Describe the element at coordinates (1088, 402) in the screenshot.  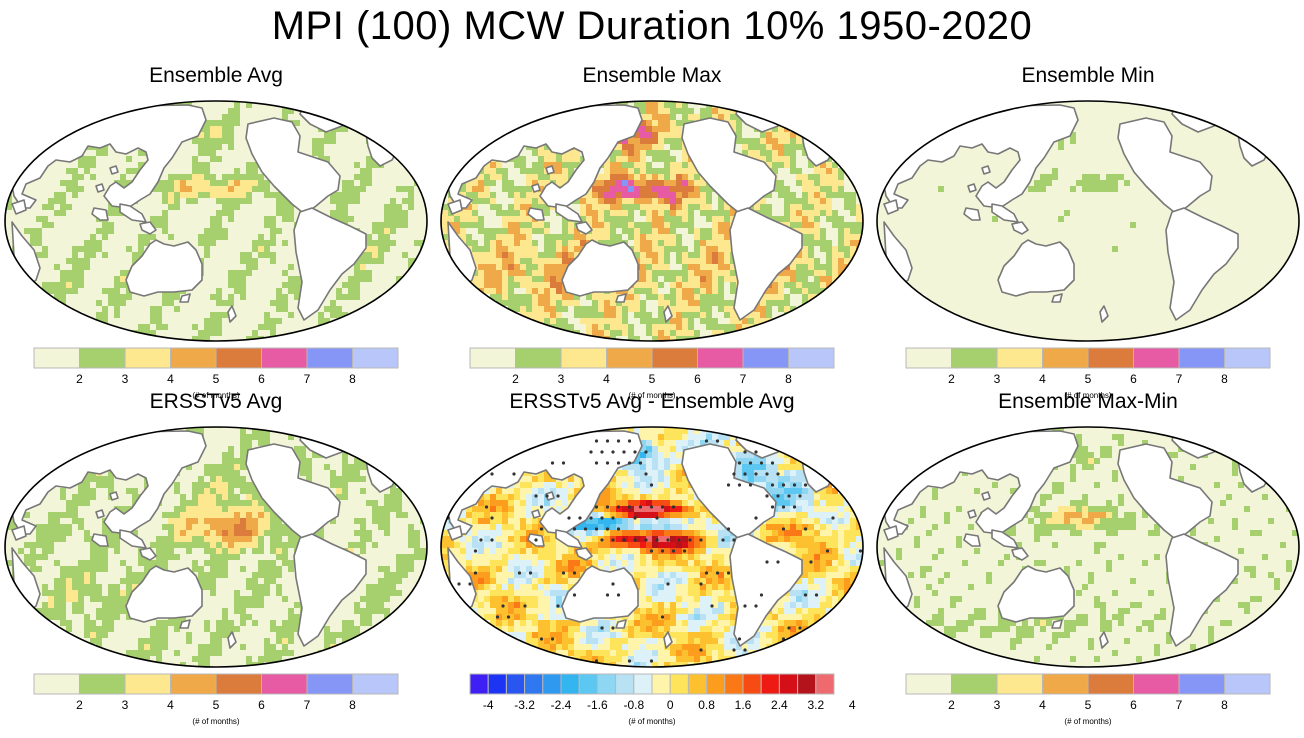
I see `panel-title: Ensemble Max-Min` at that location.